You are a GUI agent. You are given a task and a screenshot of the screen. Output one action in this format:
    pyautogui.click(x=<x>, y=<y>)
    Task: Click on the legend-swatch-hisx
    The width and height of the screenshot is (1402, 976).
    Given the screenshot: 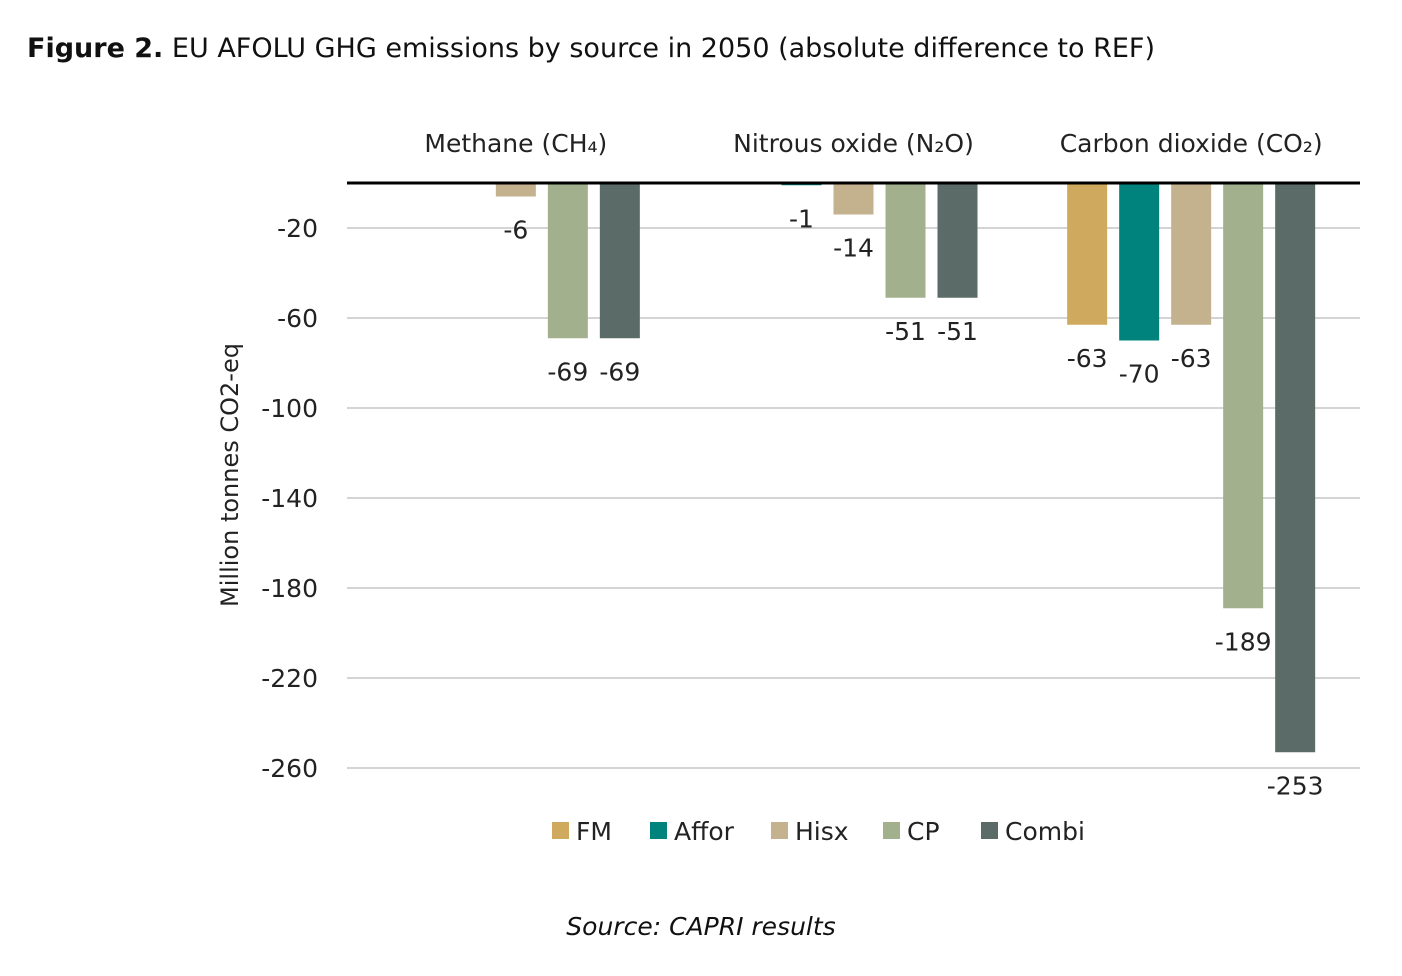 What is the action you would take?
    pyautogui.click(x=779, y=830)
    